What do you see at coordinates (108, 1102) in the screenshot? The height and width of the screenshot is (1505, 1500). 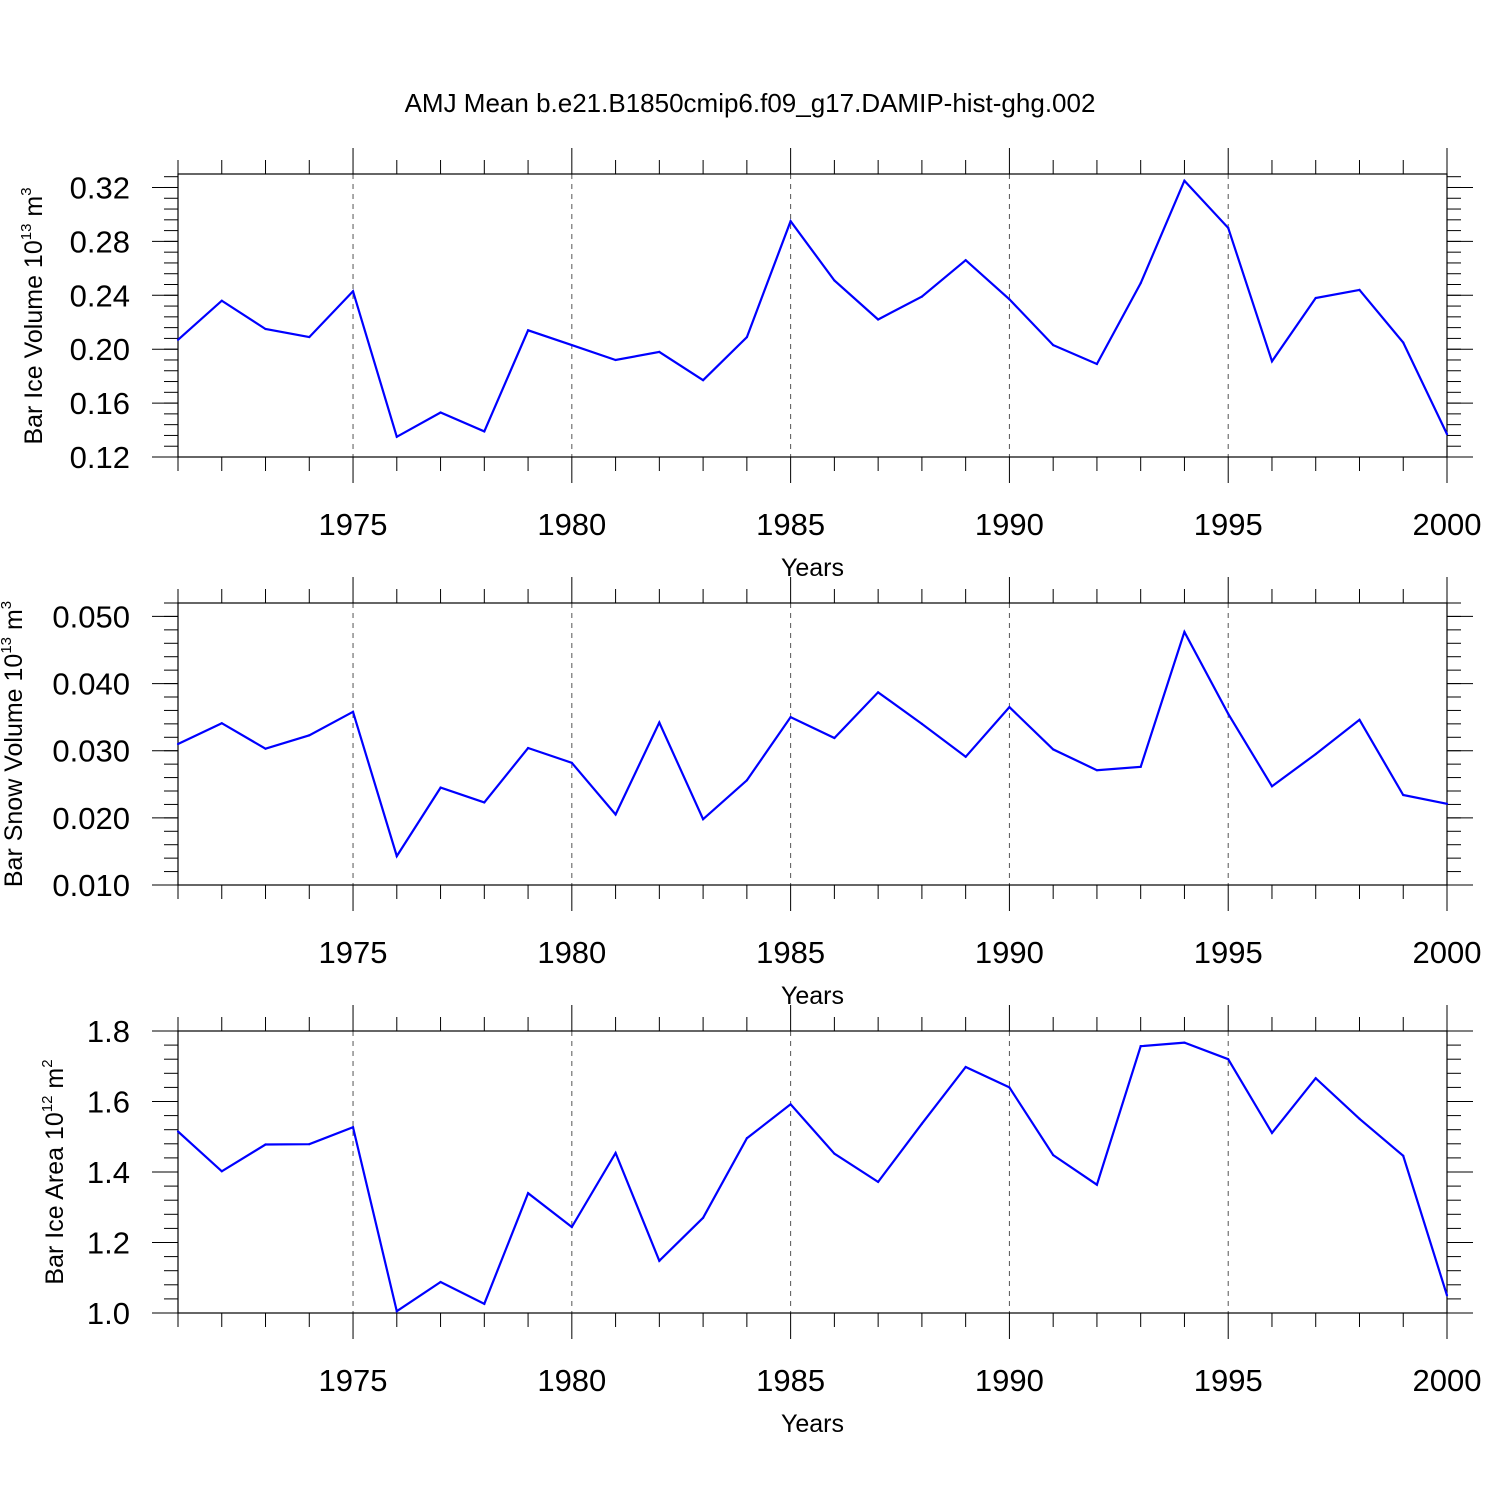 I see `y-tick-label: 1.6` at bounding box center [108, 1102].